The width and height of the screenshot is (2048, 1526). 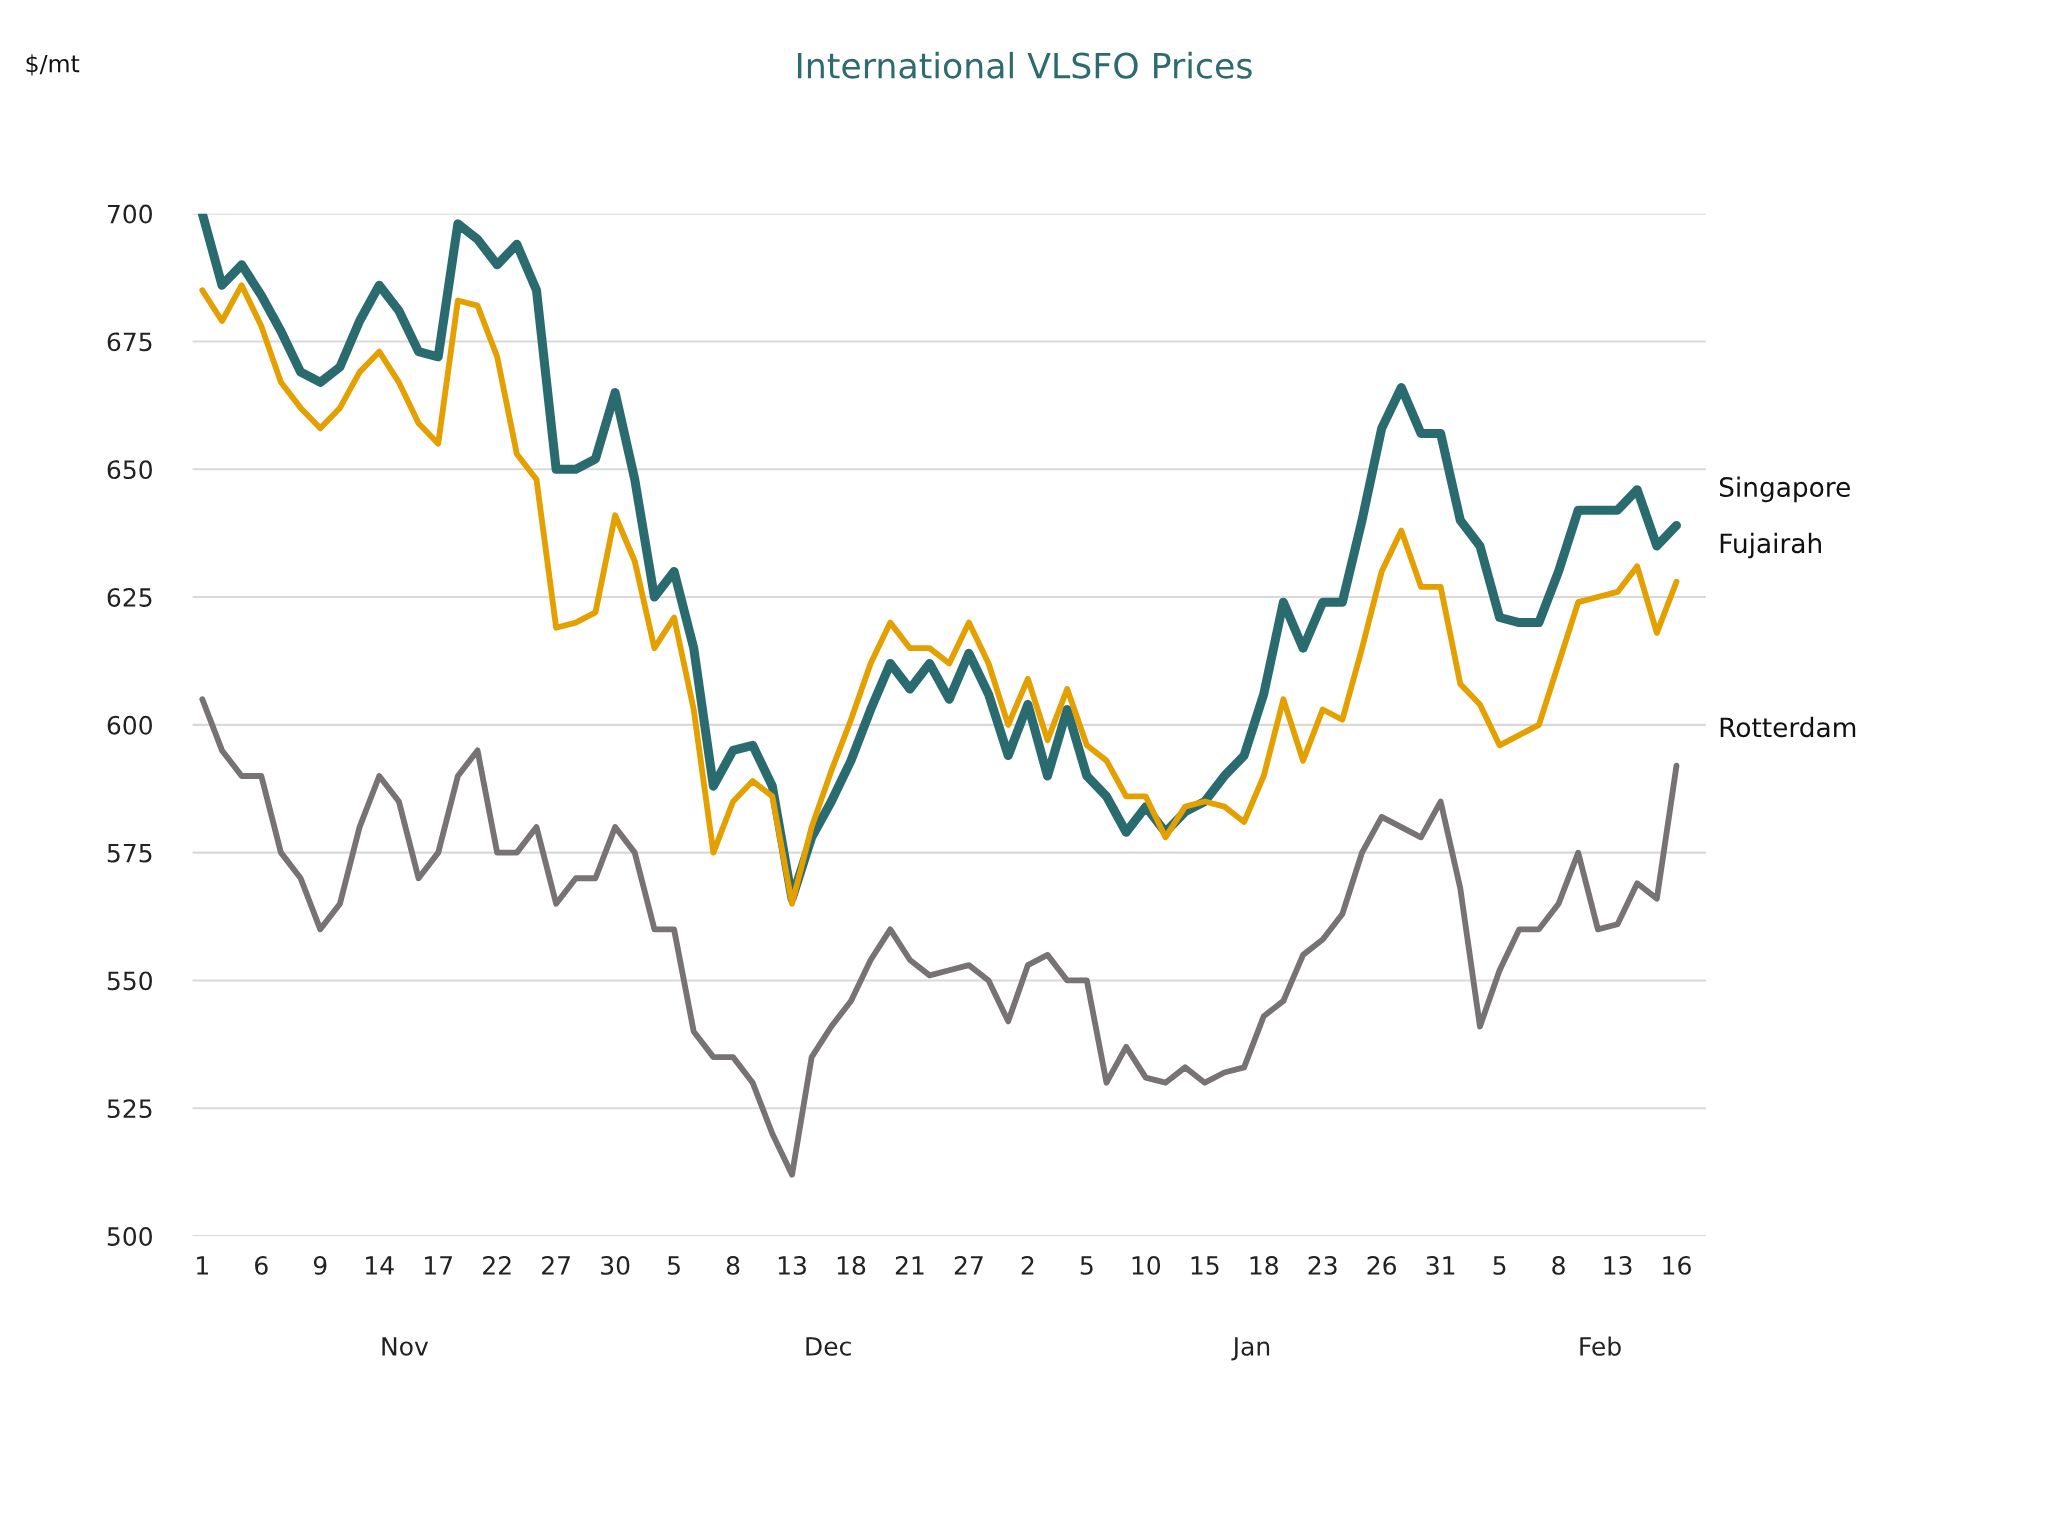 I want to click on x-tick-label: 30, so click(x=615, y=1265).